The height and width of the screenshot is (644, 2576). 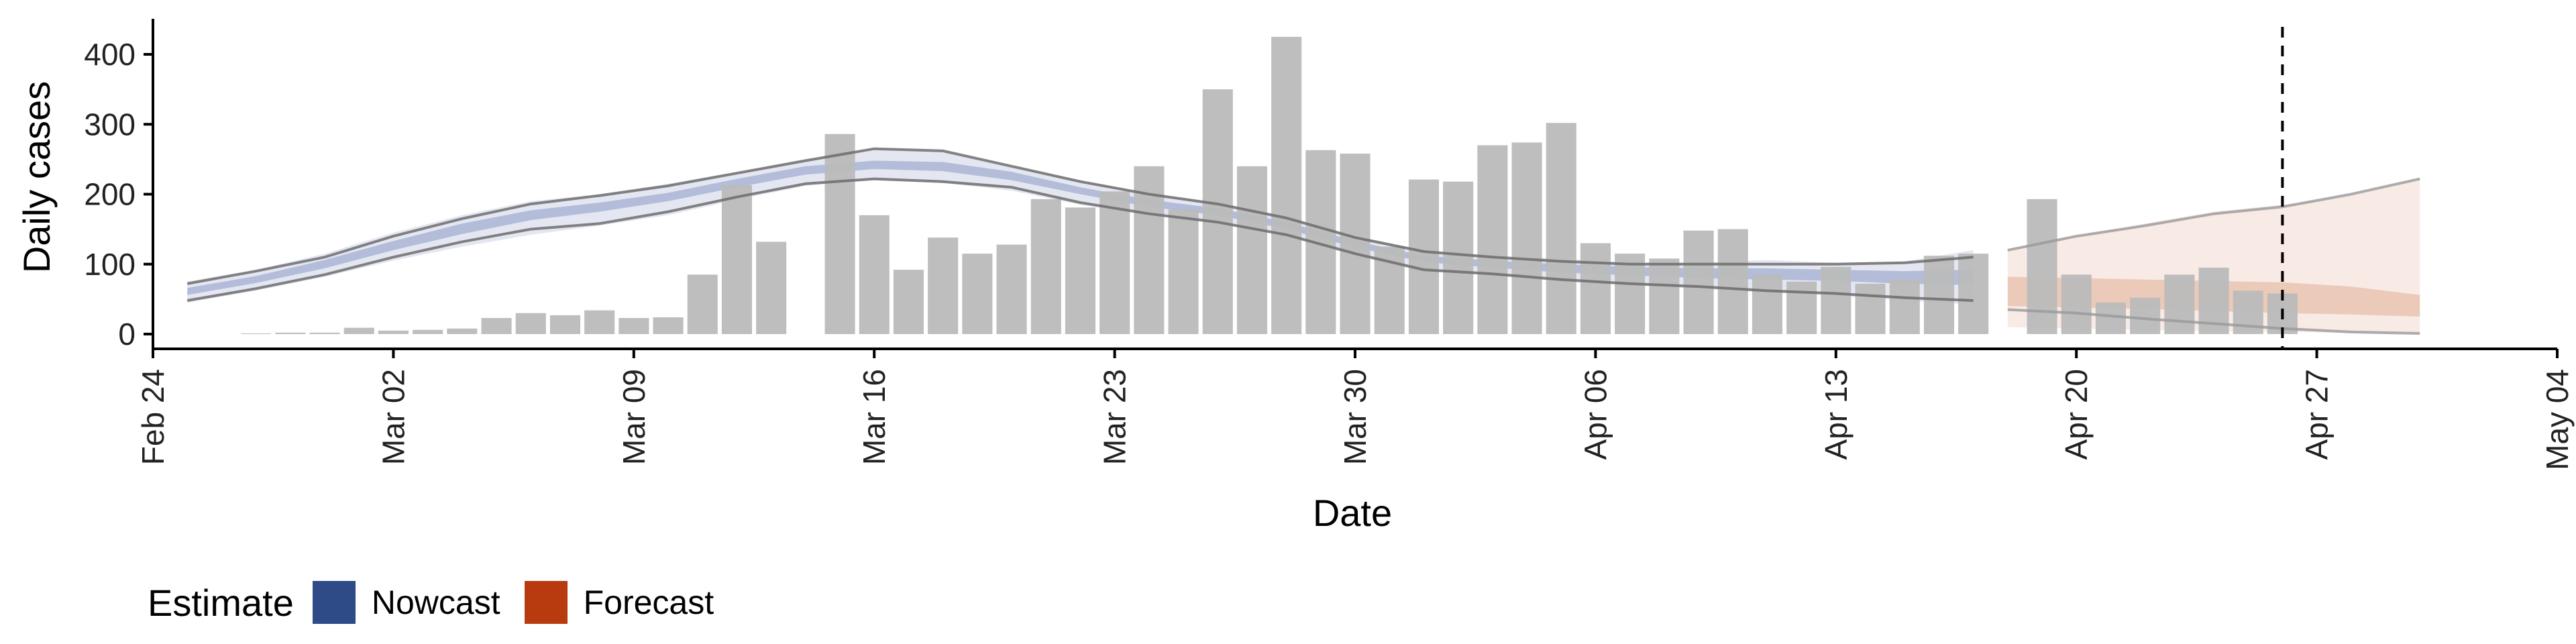 I want to click on x-tick-label-7: Apr 13, so click(x=1836, y=414).